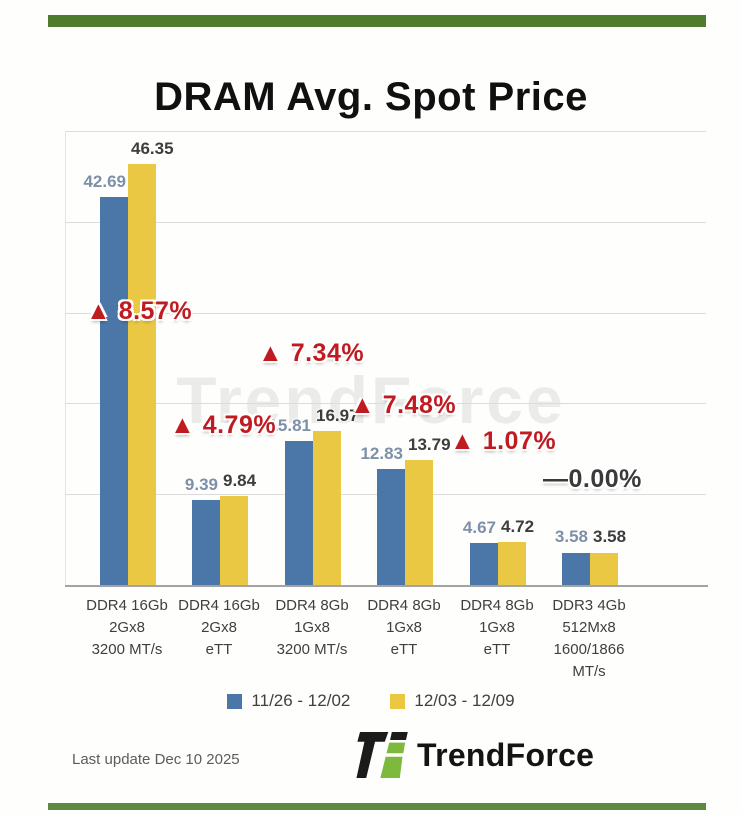 This screenshot has height=814, width=742. I want to click on last-update-text: Last update Dec 10 2025, so click(156, 759).